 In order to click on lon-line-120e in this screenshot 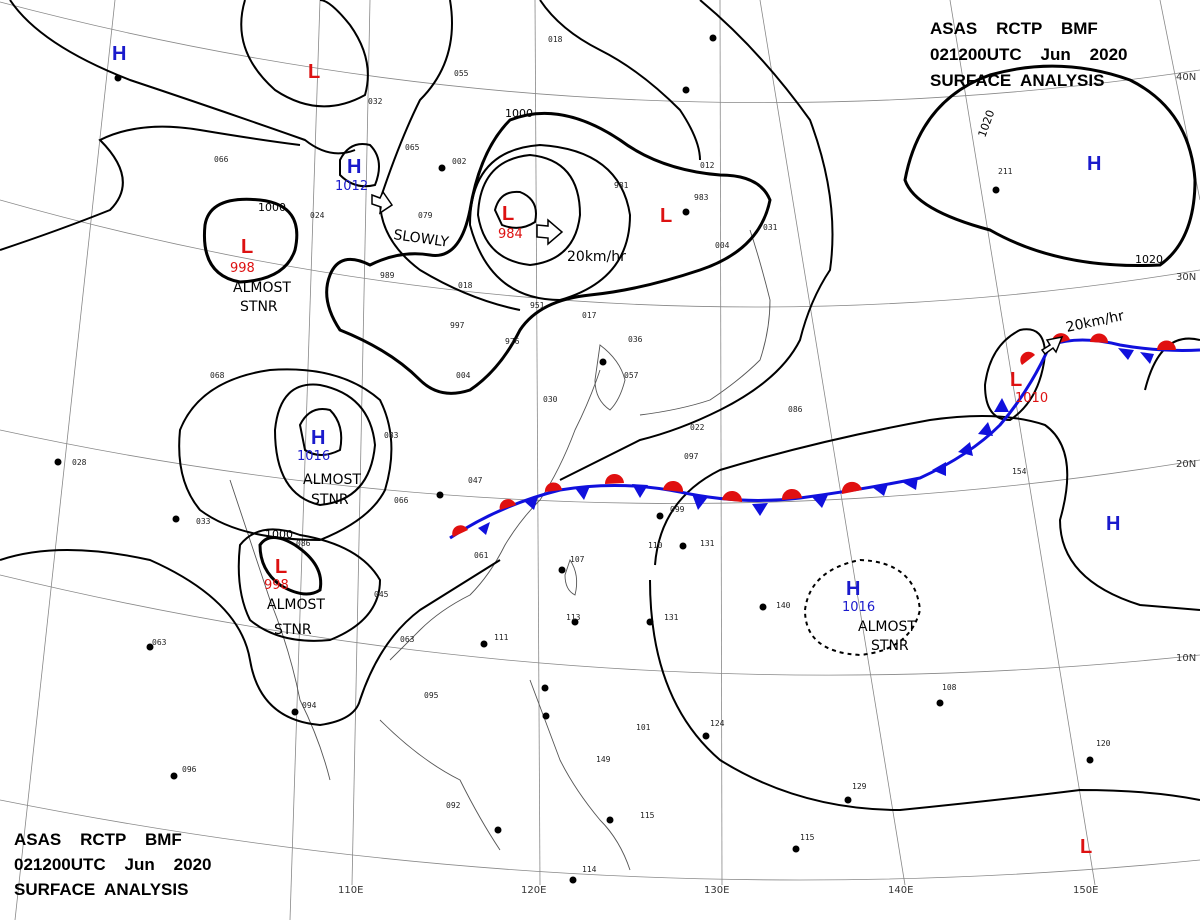, I will do `click(537, 443)`.